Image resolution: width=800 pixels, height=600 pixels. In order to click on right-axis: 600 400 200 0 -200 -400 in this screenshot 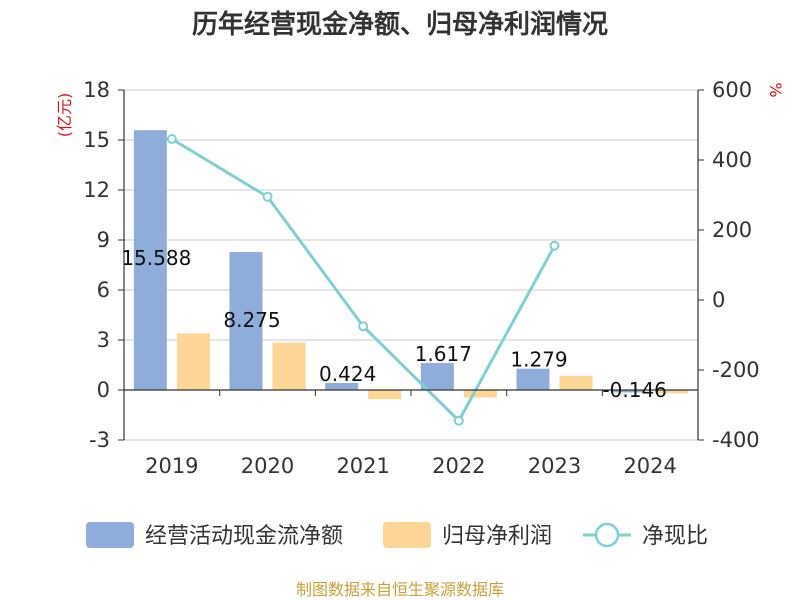, I will do `click(728, 265)`.